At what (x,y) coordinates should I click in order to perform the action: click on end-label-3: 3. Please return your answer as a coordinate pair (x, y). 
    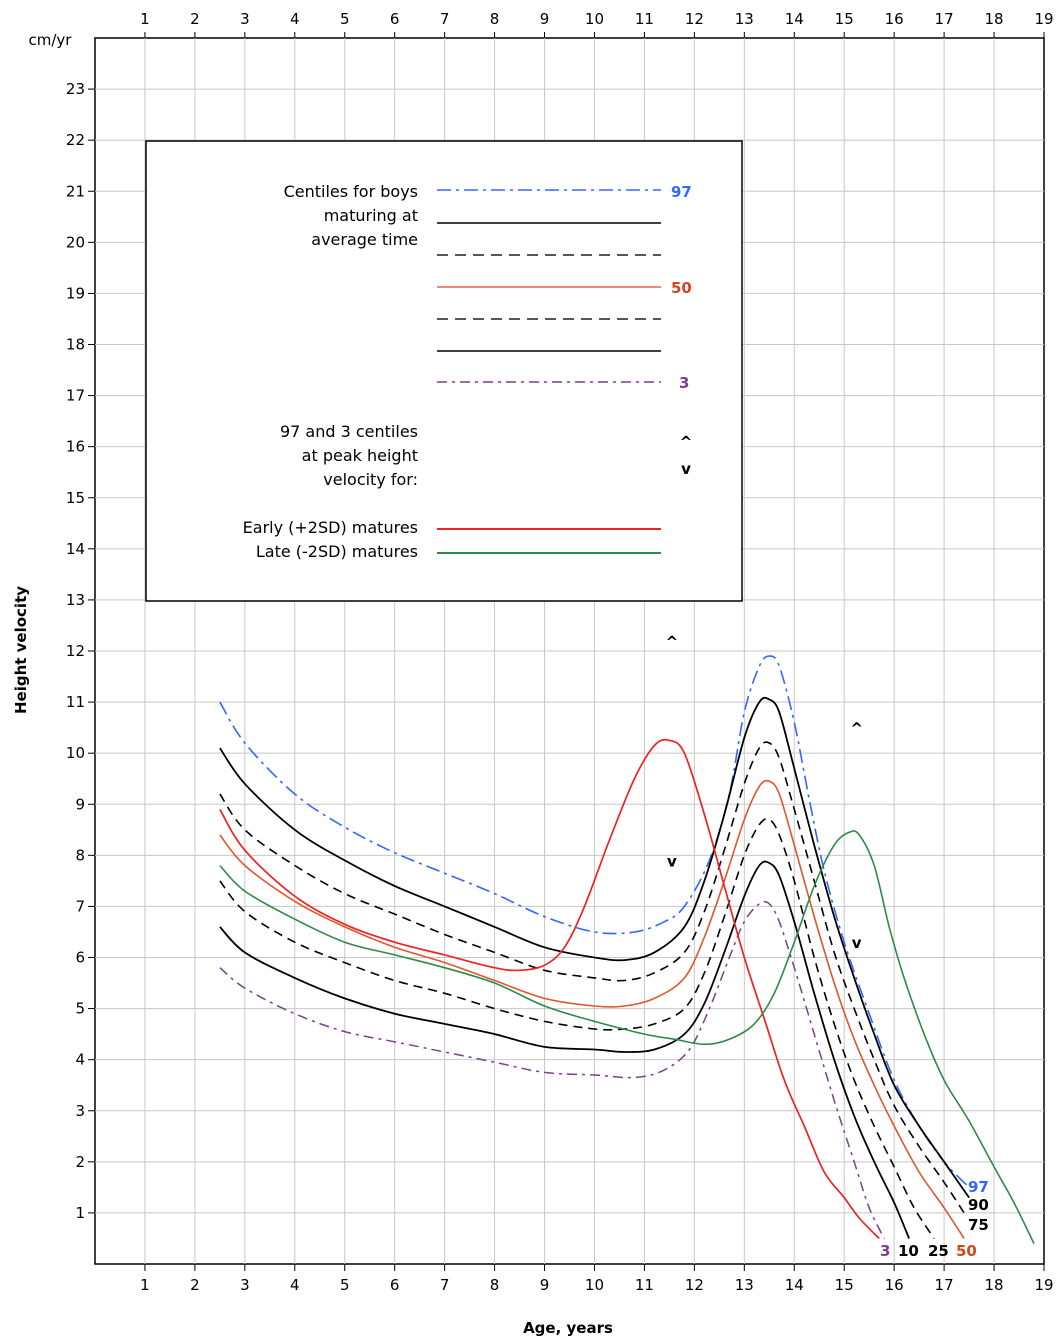
    Looking at the image, I should click on (885, 1251).